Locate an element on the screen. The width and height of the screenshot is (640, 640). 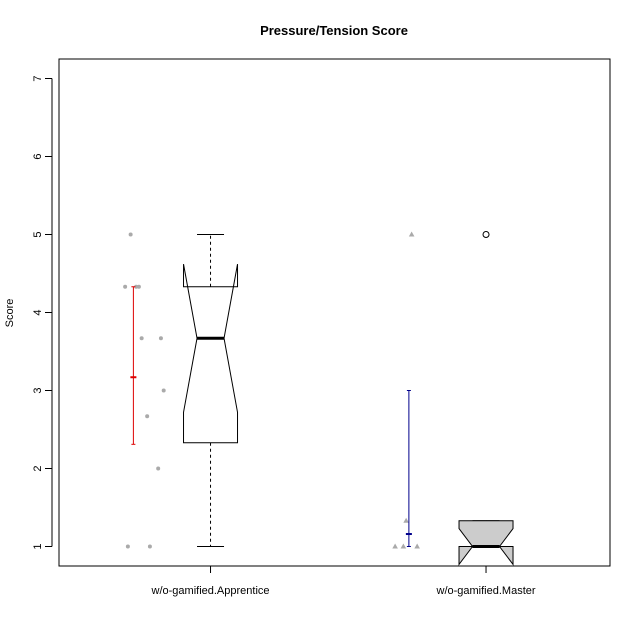
y-tick-label: 5 is located at coordinates (38, 234).